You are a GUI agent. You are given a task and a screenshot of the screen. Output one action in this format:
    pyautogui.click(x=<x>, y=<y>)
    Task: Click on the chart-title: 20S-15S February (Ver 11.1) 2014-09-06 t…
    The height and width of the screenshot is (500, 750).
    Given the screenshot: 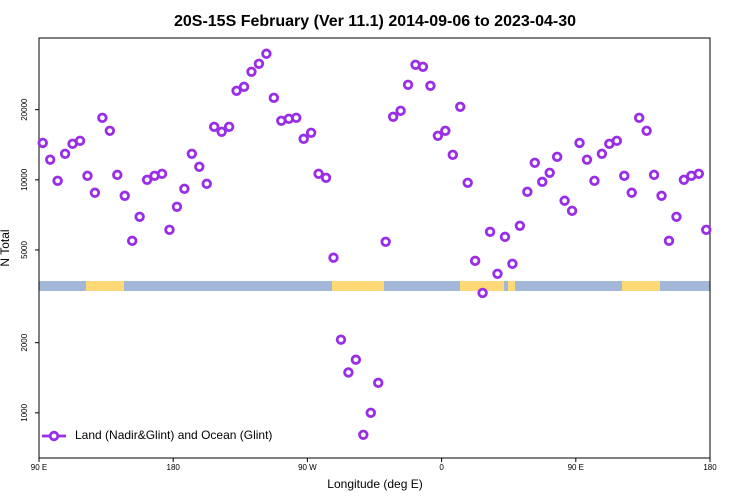 What is the action you would take?
    pyautogui.click(x=375, y=21)
    